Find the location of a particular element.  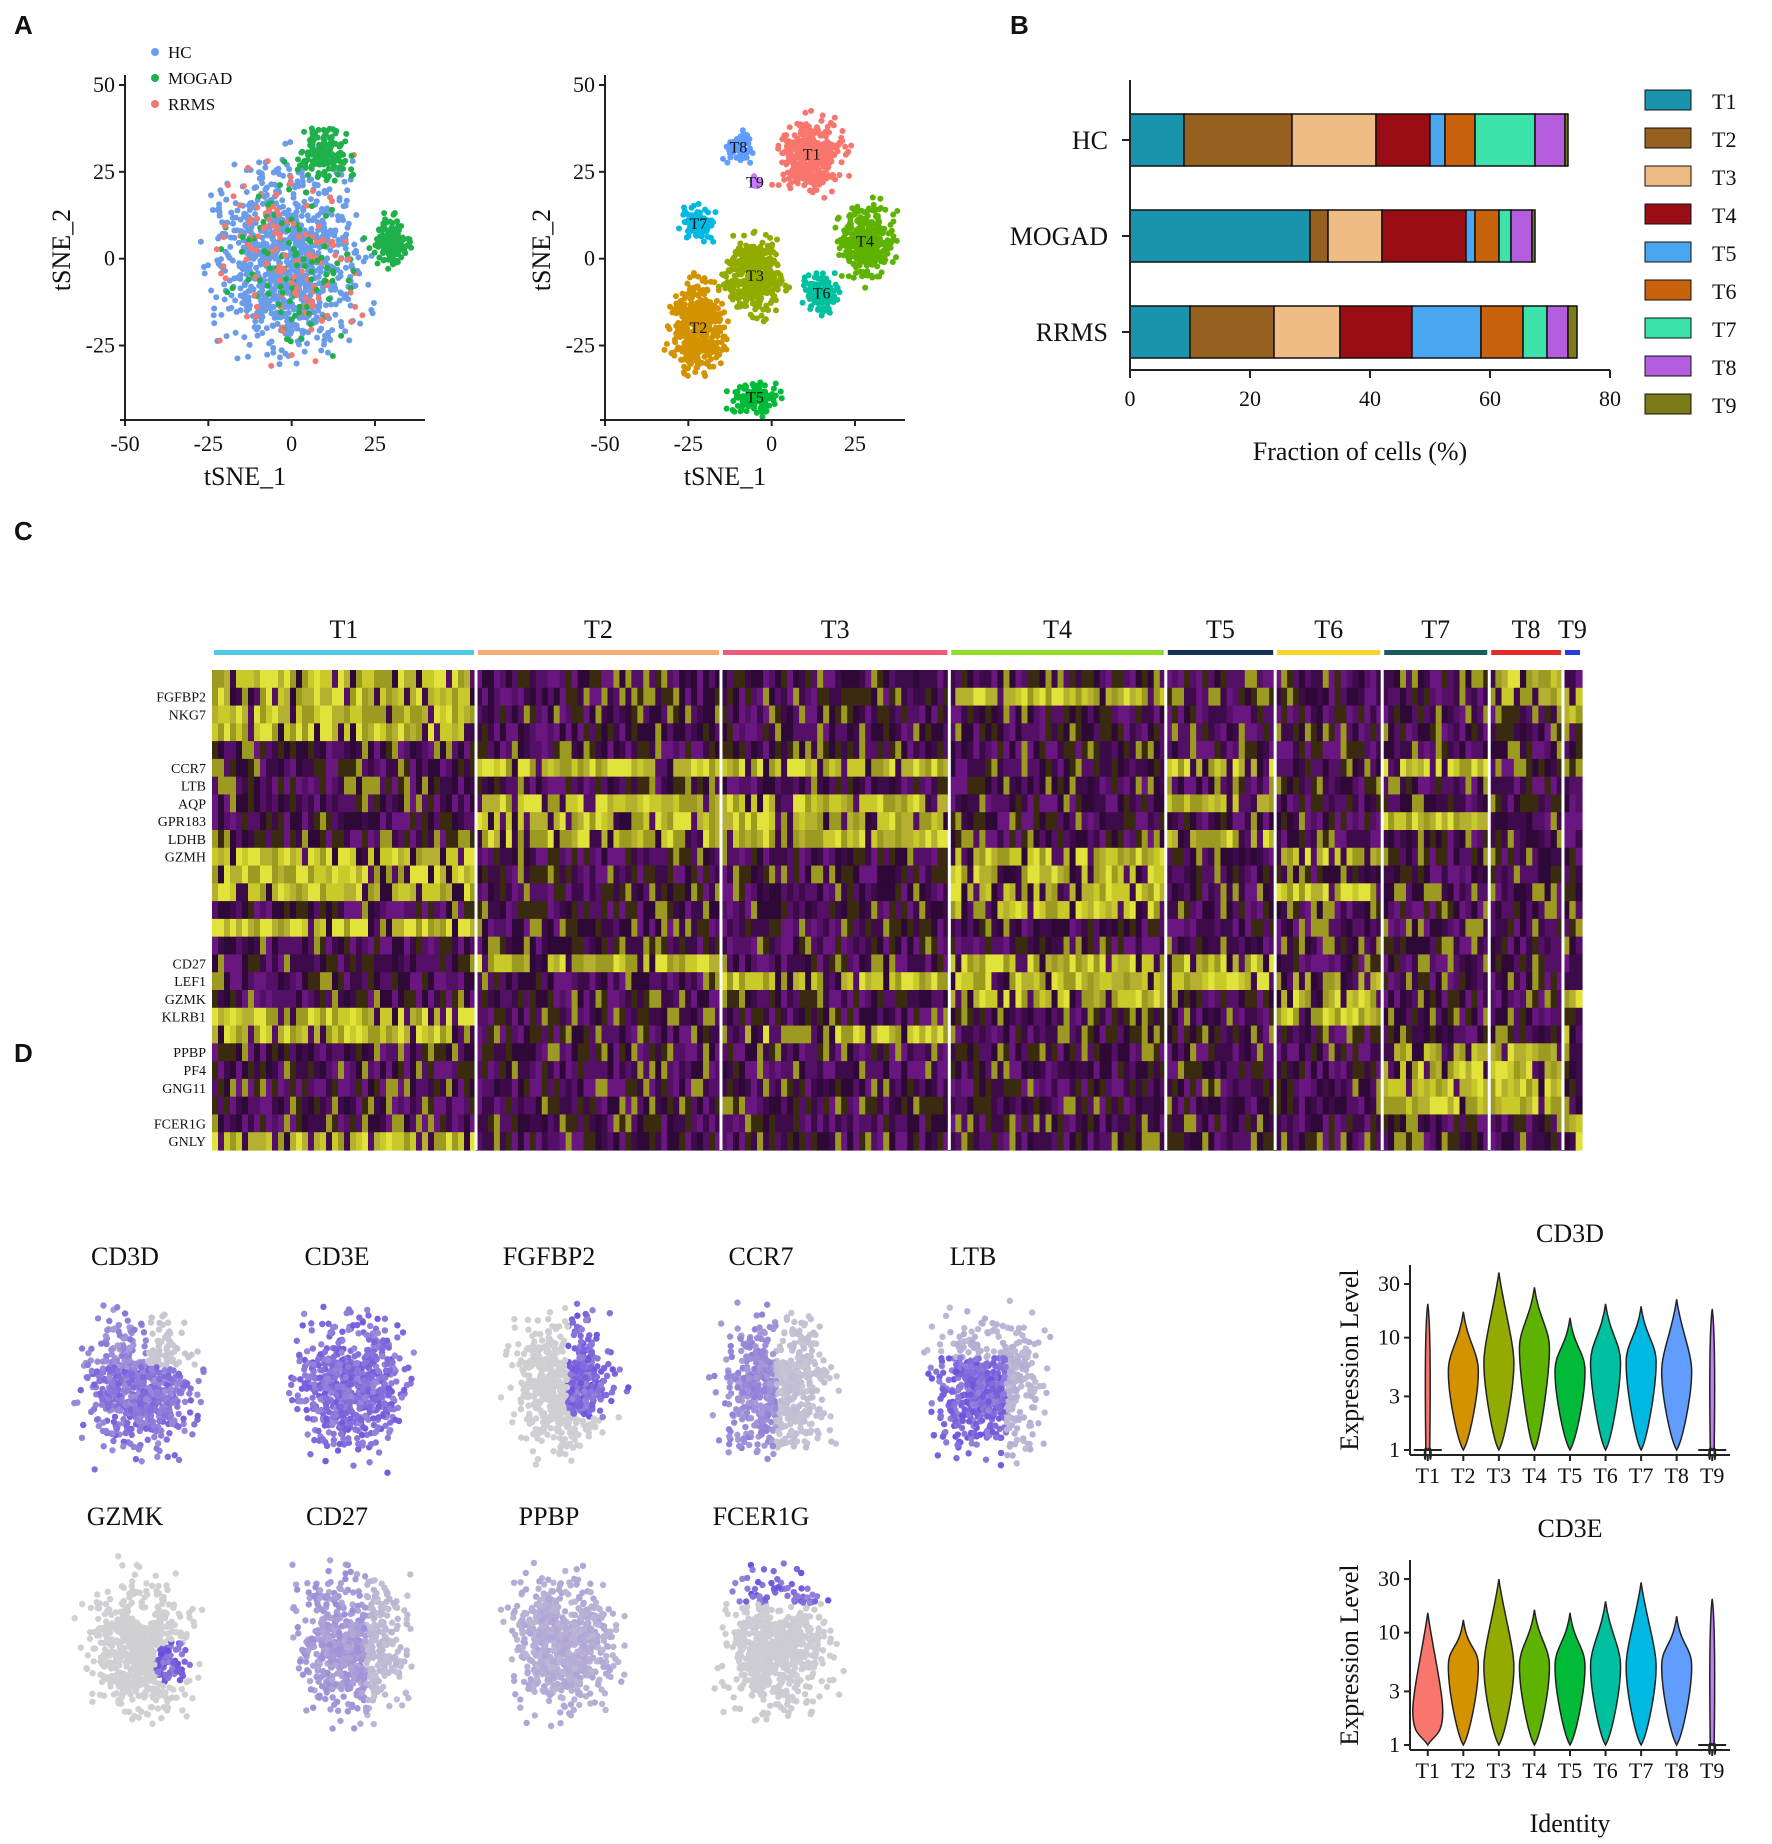

x-tick-label: 25 is located at coordinates (375, 443).